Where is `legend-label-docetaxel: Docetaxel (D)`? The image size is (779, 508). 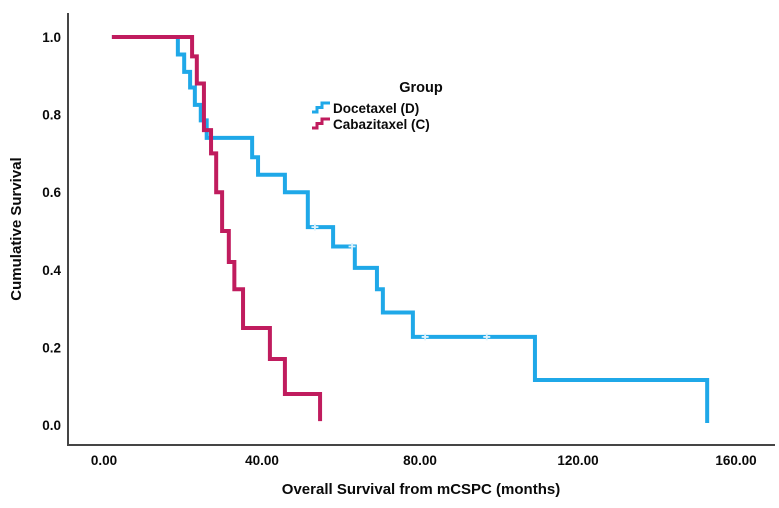
legend-label-docetaxel: Docetaxel (D) is located at coordinates (376, 108).